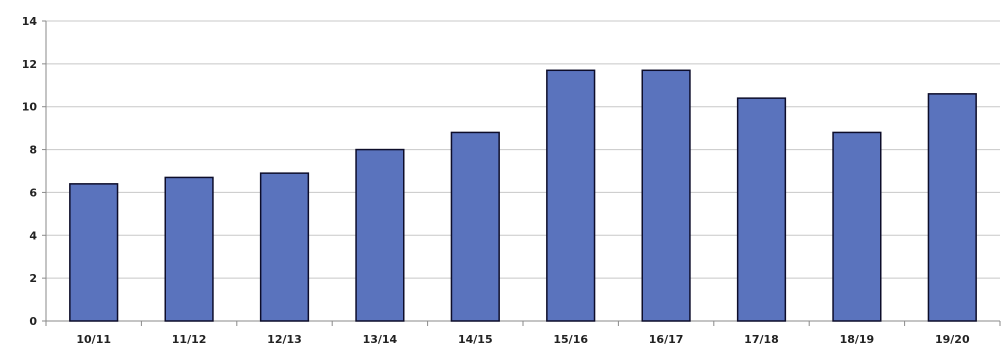 This screenshot has height=354, width=1002. Describe the element at coordinates (33, 321) in the screenshot. I see `y-tick-label: 0` at that location.